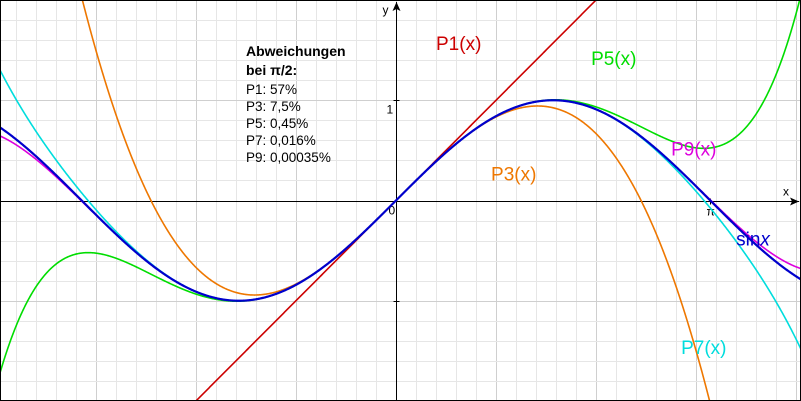 This screenshot has height=401, width=801. What do you see at coordinates (711, 212) in the screenshot?
I see `x-tick-label: π` at bounding box center [711, 212].